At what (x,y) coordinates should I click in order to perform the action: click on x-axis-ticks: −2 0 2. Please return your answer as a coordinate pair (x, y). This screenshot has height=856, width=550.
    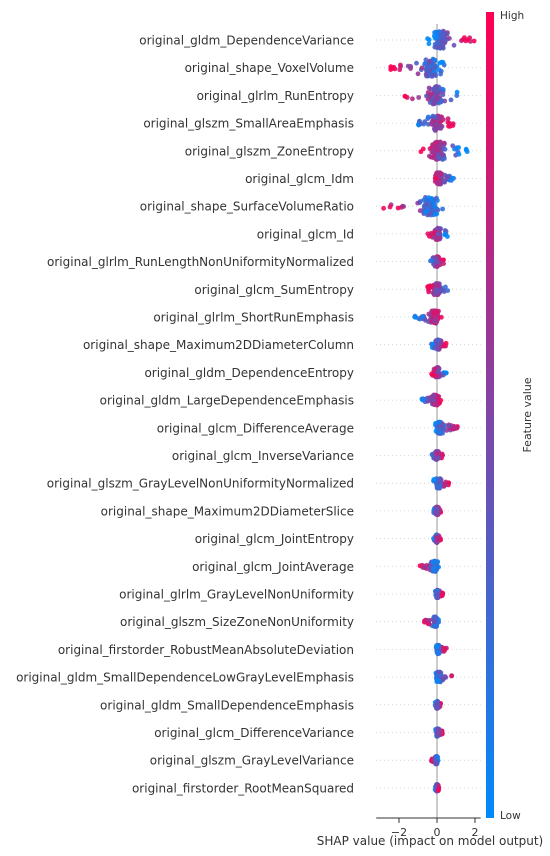
    Looking at the image, I should click on (435, 828).